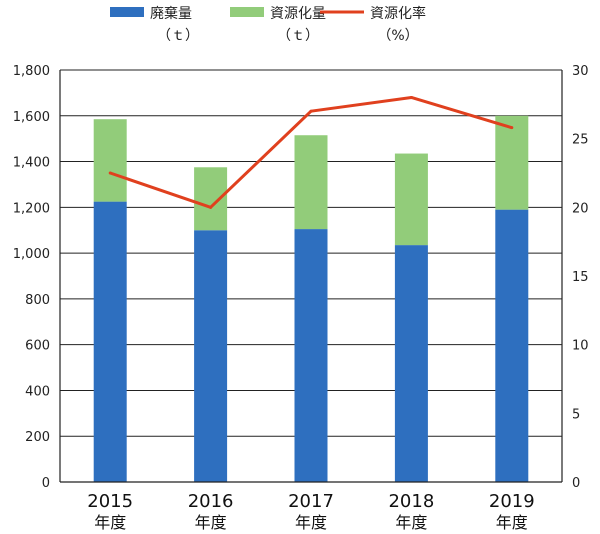  What do you see at coordinates (46, 483) in the screenshot?
I see `y-left-tick-label: 0` at bounding box center [46, 483].